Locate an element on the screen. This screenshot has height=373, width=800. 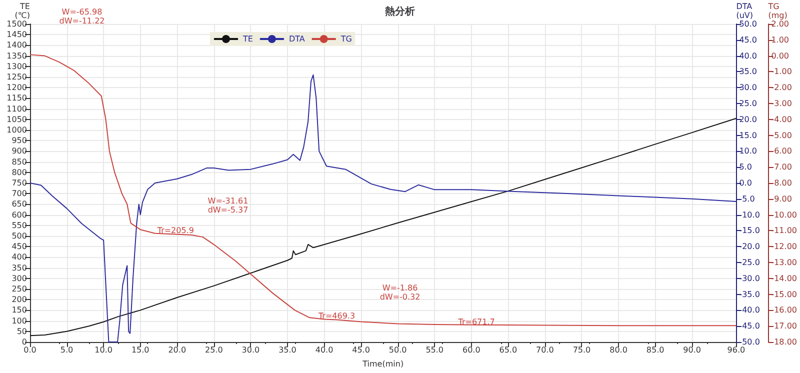
y2-tick-label: -25.0 is located at coordinates (749, 262).